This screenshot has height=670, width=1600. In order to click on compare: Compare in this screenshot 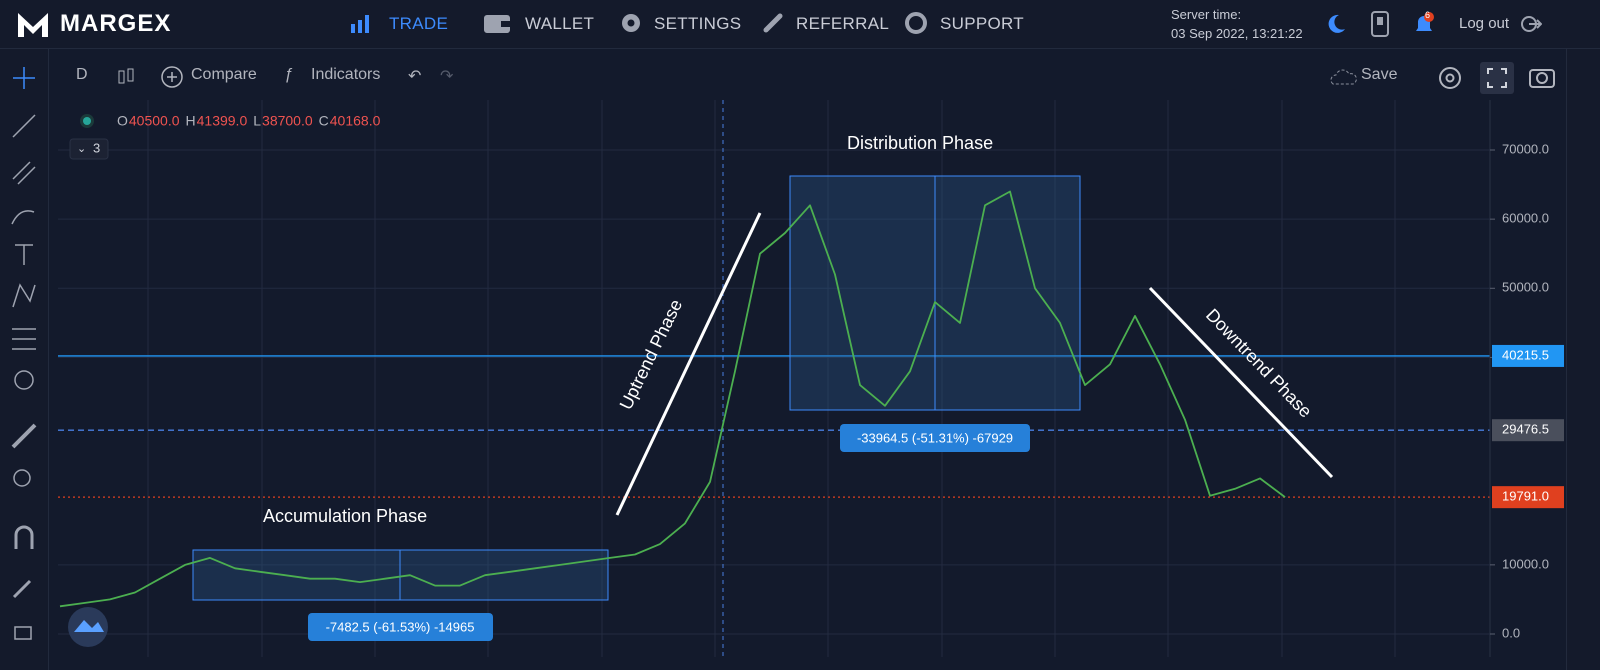, I will do `click(224, 74)`.